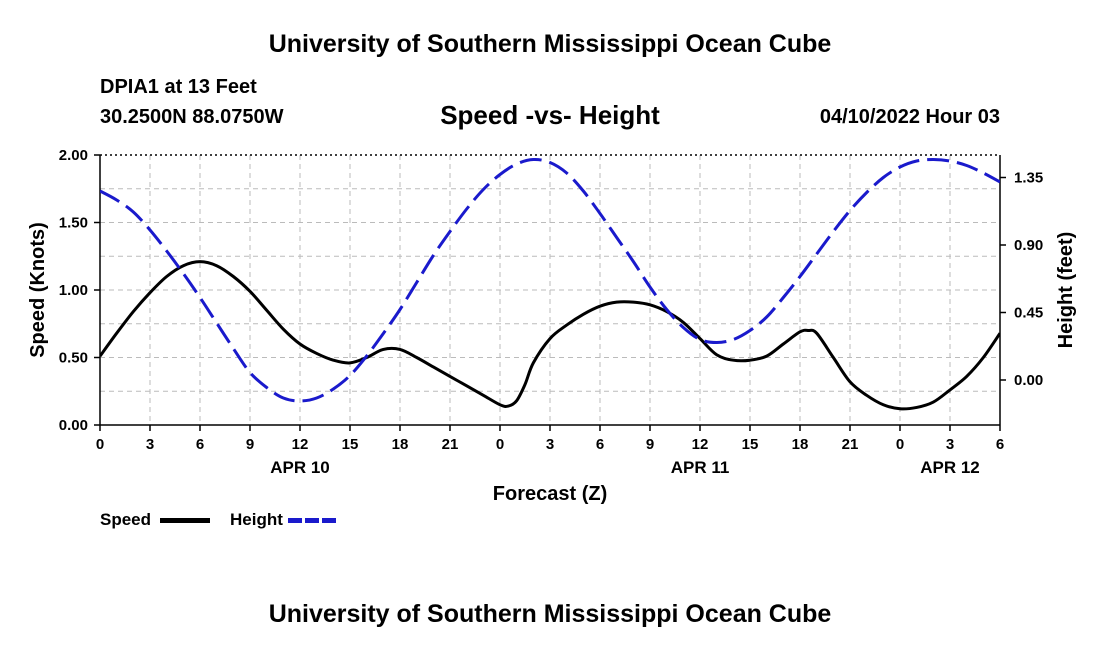 The width and height of the screenshot is (1100, 650). I want to click on legend-speed-label: Speed, so click(126, 519).